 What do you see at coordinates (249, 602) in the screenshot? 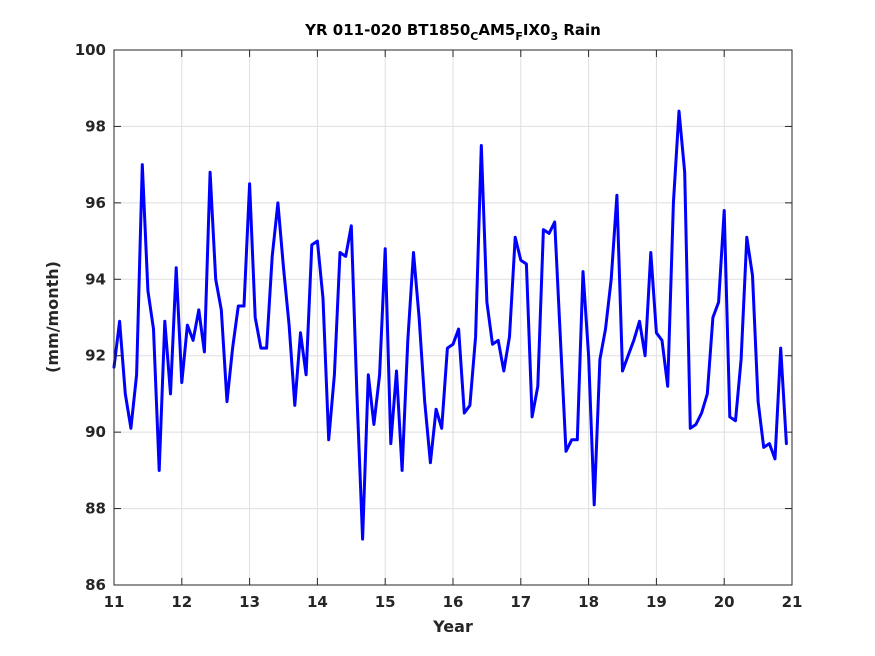
I see `x-tick-label: 13` at bounding box center [249, 602].